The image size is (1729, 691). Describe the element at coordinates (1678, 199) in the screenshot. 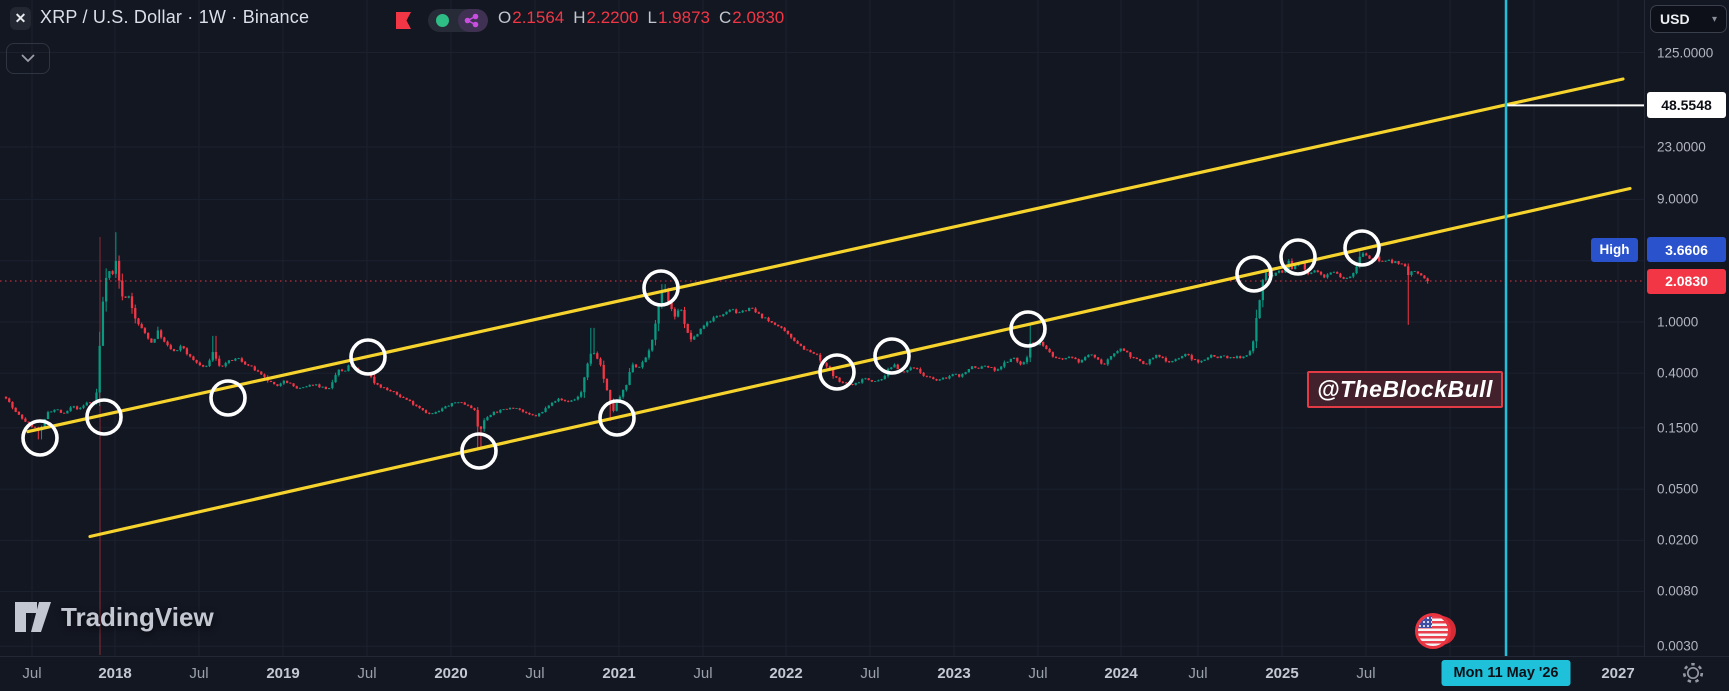

I see `price-axis-label: 9.0000` at that location.